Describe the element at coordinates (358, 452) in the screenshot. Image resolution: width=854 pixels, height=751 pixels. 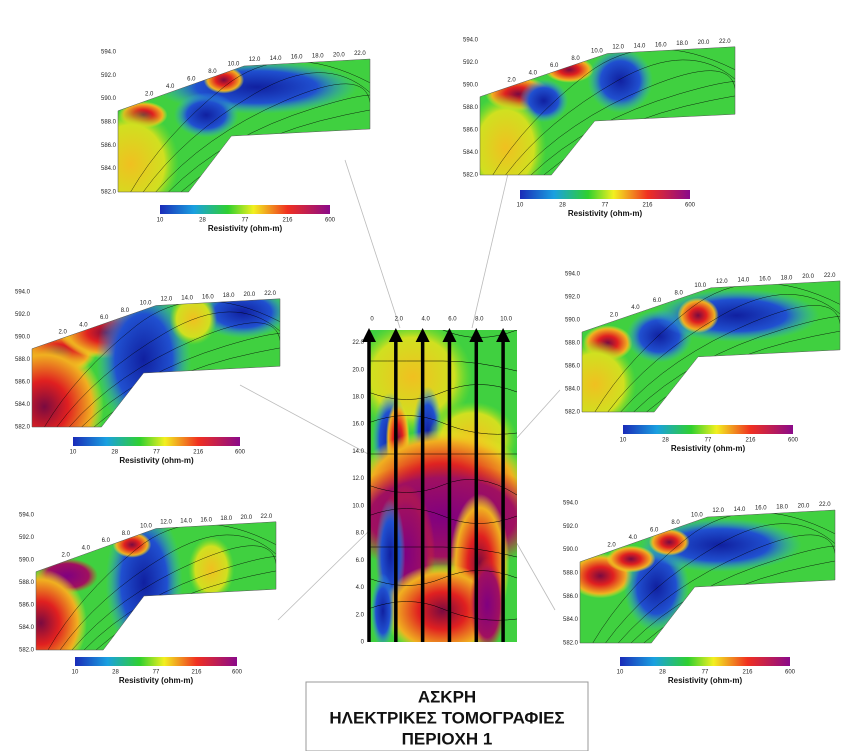
I see `y-tick-label: 14.0` at that location.